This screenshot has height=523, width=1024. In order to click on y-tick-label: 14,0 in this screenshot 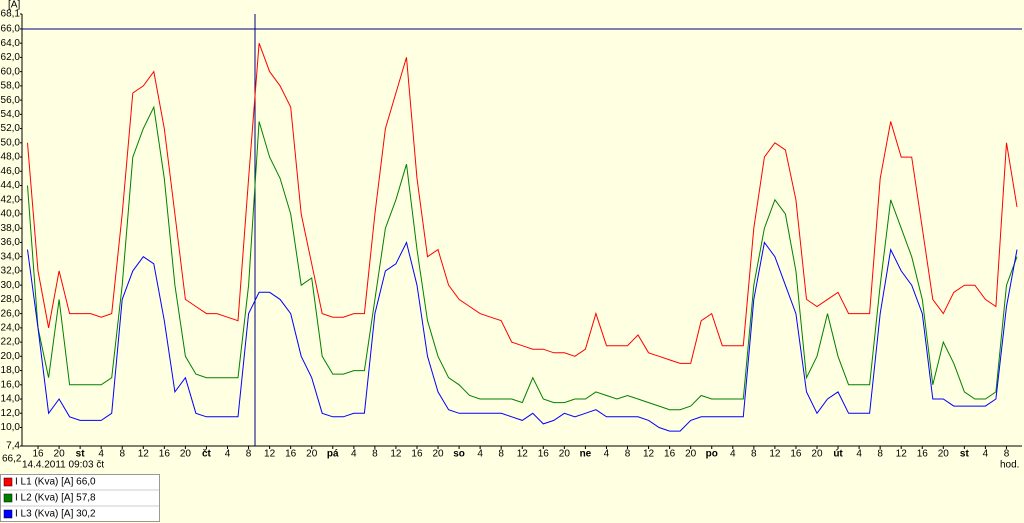, I will do `click(11, 399)`.